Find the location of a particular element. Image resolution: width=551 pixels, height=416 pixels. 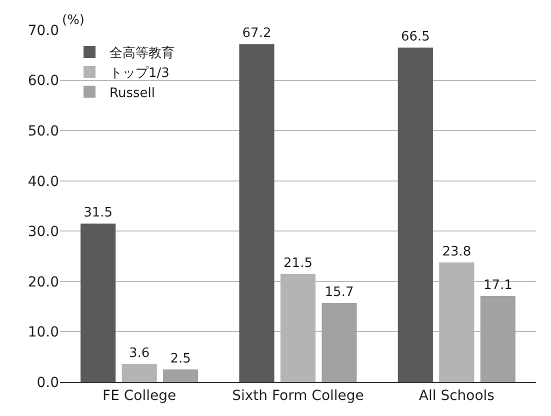

y-tick-label: 0.0 is located at coordinates (47, 382).